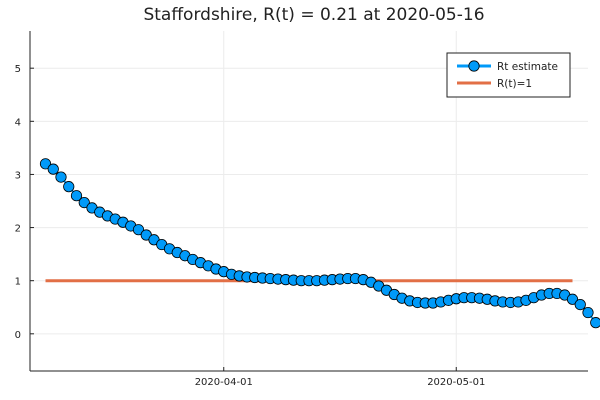 Image resolution: width=600 pixels, height=400 pixels. I want to click on y-tick-label: 2, so click(18, 229).